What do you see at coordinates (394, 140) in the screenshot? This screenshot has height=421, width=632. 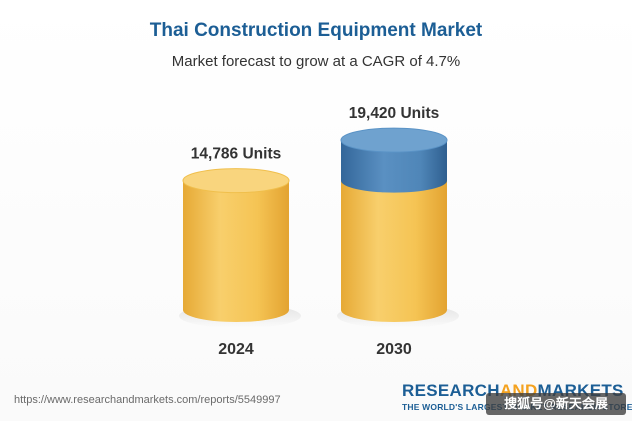 I see `bar-growth-top` at bounding box center [394, 140].